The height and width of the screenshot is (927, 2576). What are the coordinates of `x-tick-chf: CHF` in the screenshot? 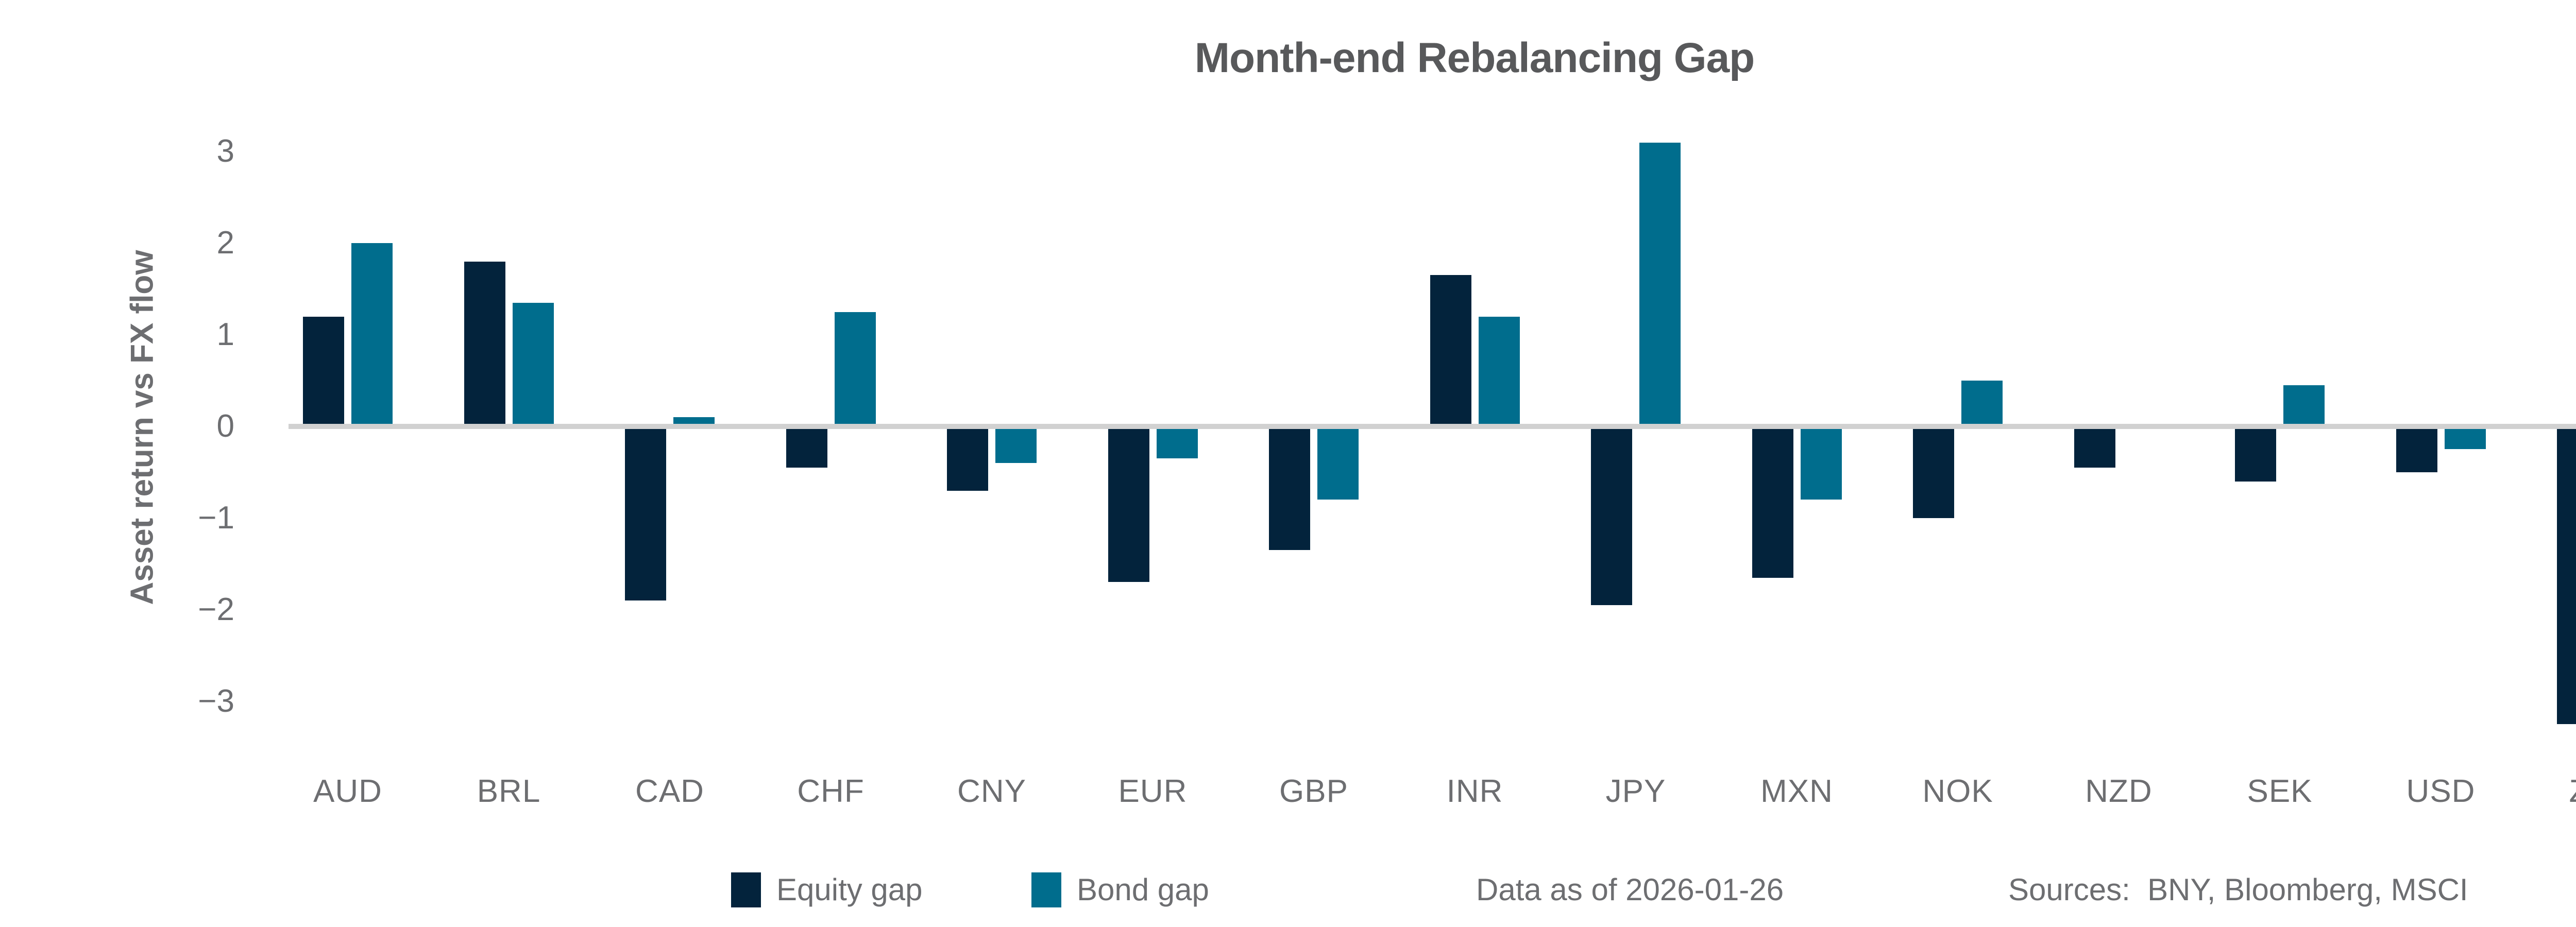 It's located at (831, 791).